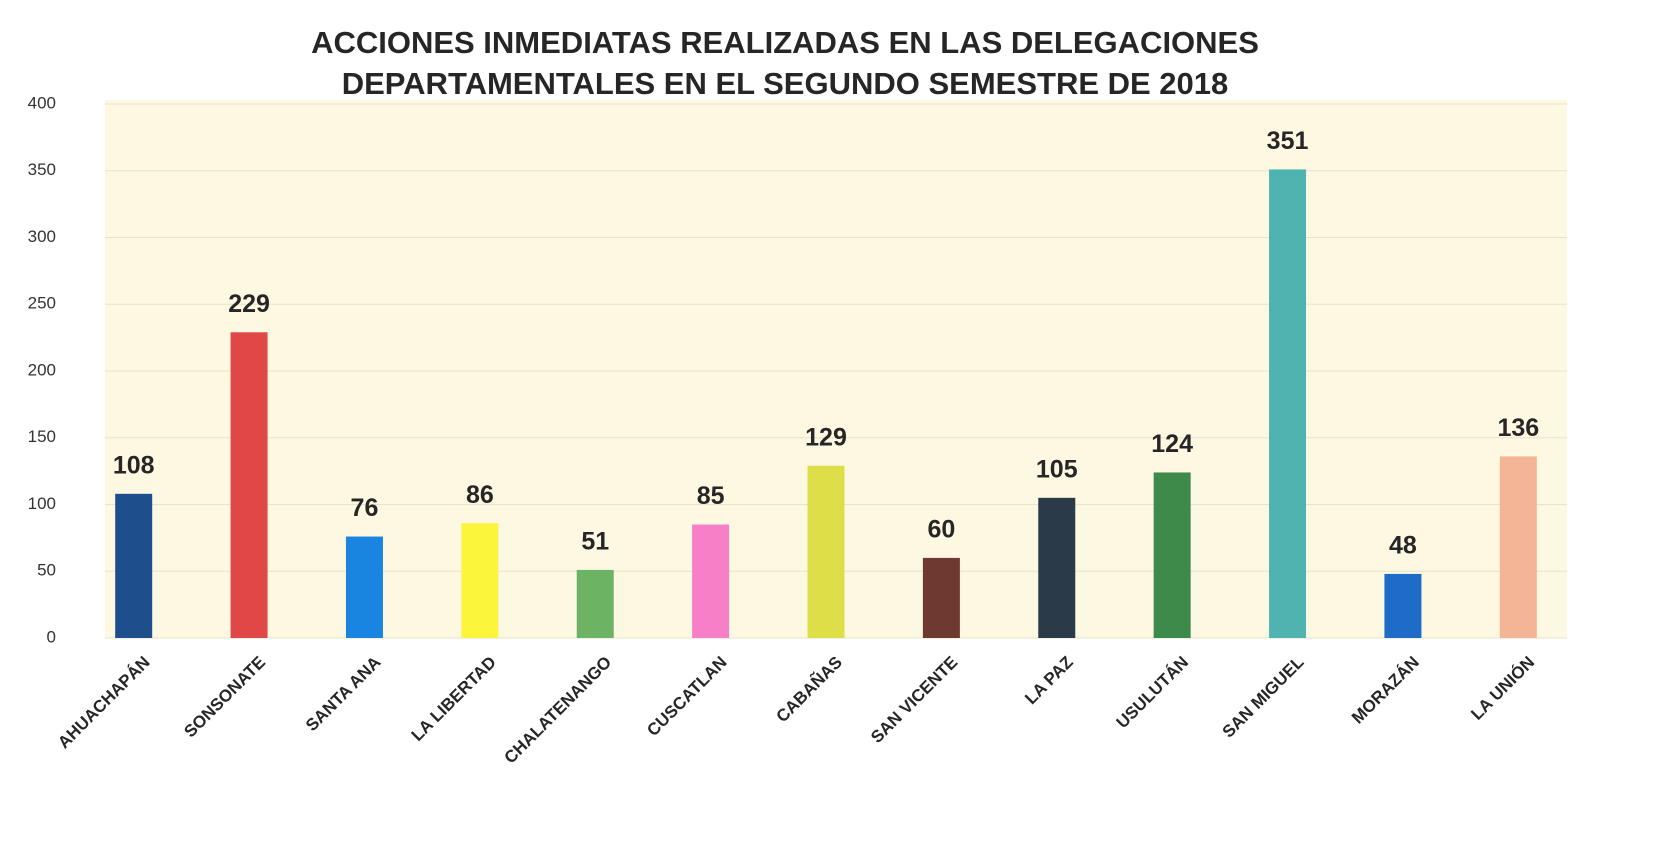 The height and width of the screenshot is (845, 1667). What do you see at coordinates (42, 236) in the screenshot?
I see `y-tick-label: 300` at bounding box center [42, 236].